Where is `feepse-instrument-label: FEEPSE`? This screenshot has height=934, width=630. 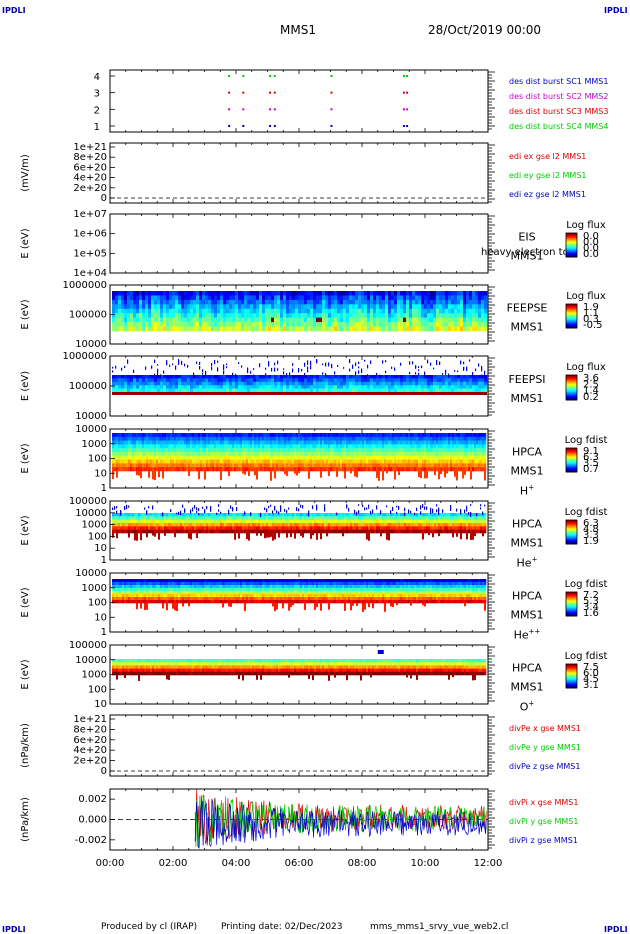
feepse-instrument-label: FEEPSE is located at coordinates (527, 308).